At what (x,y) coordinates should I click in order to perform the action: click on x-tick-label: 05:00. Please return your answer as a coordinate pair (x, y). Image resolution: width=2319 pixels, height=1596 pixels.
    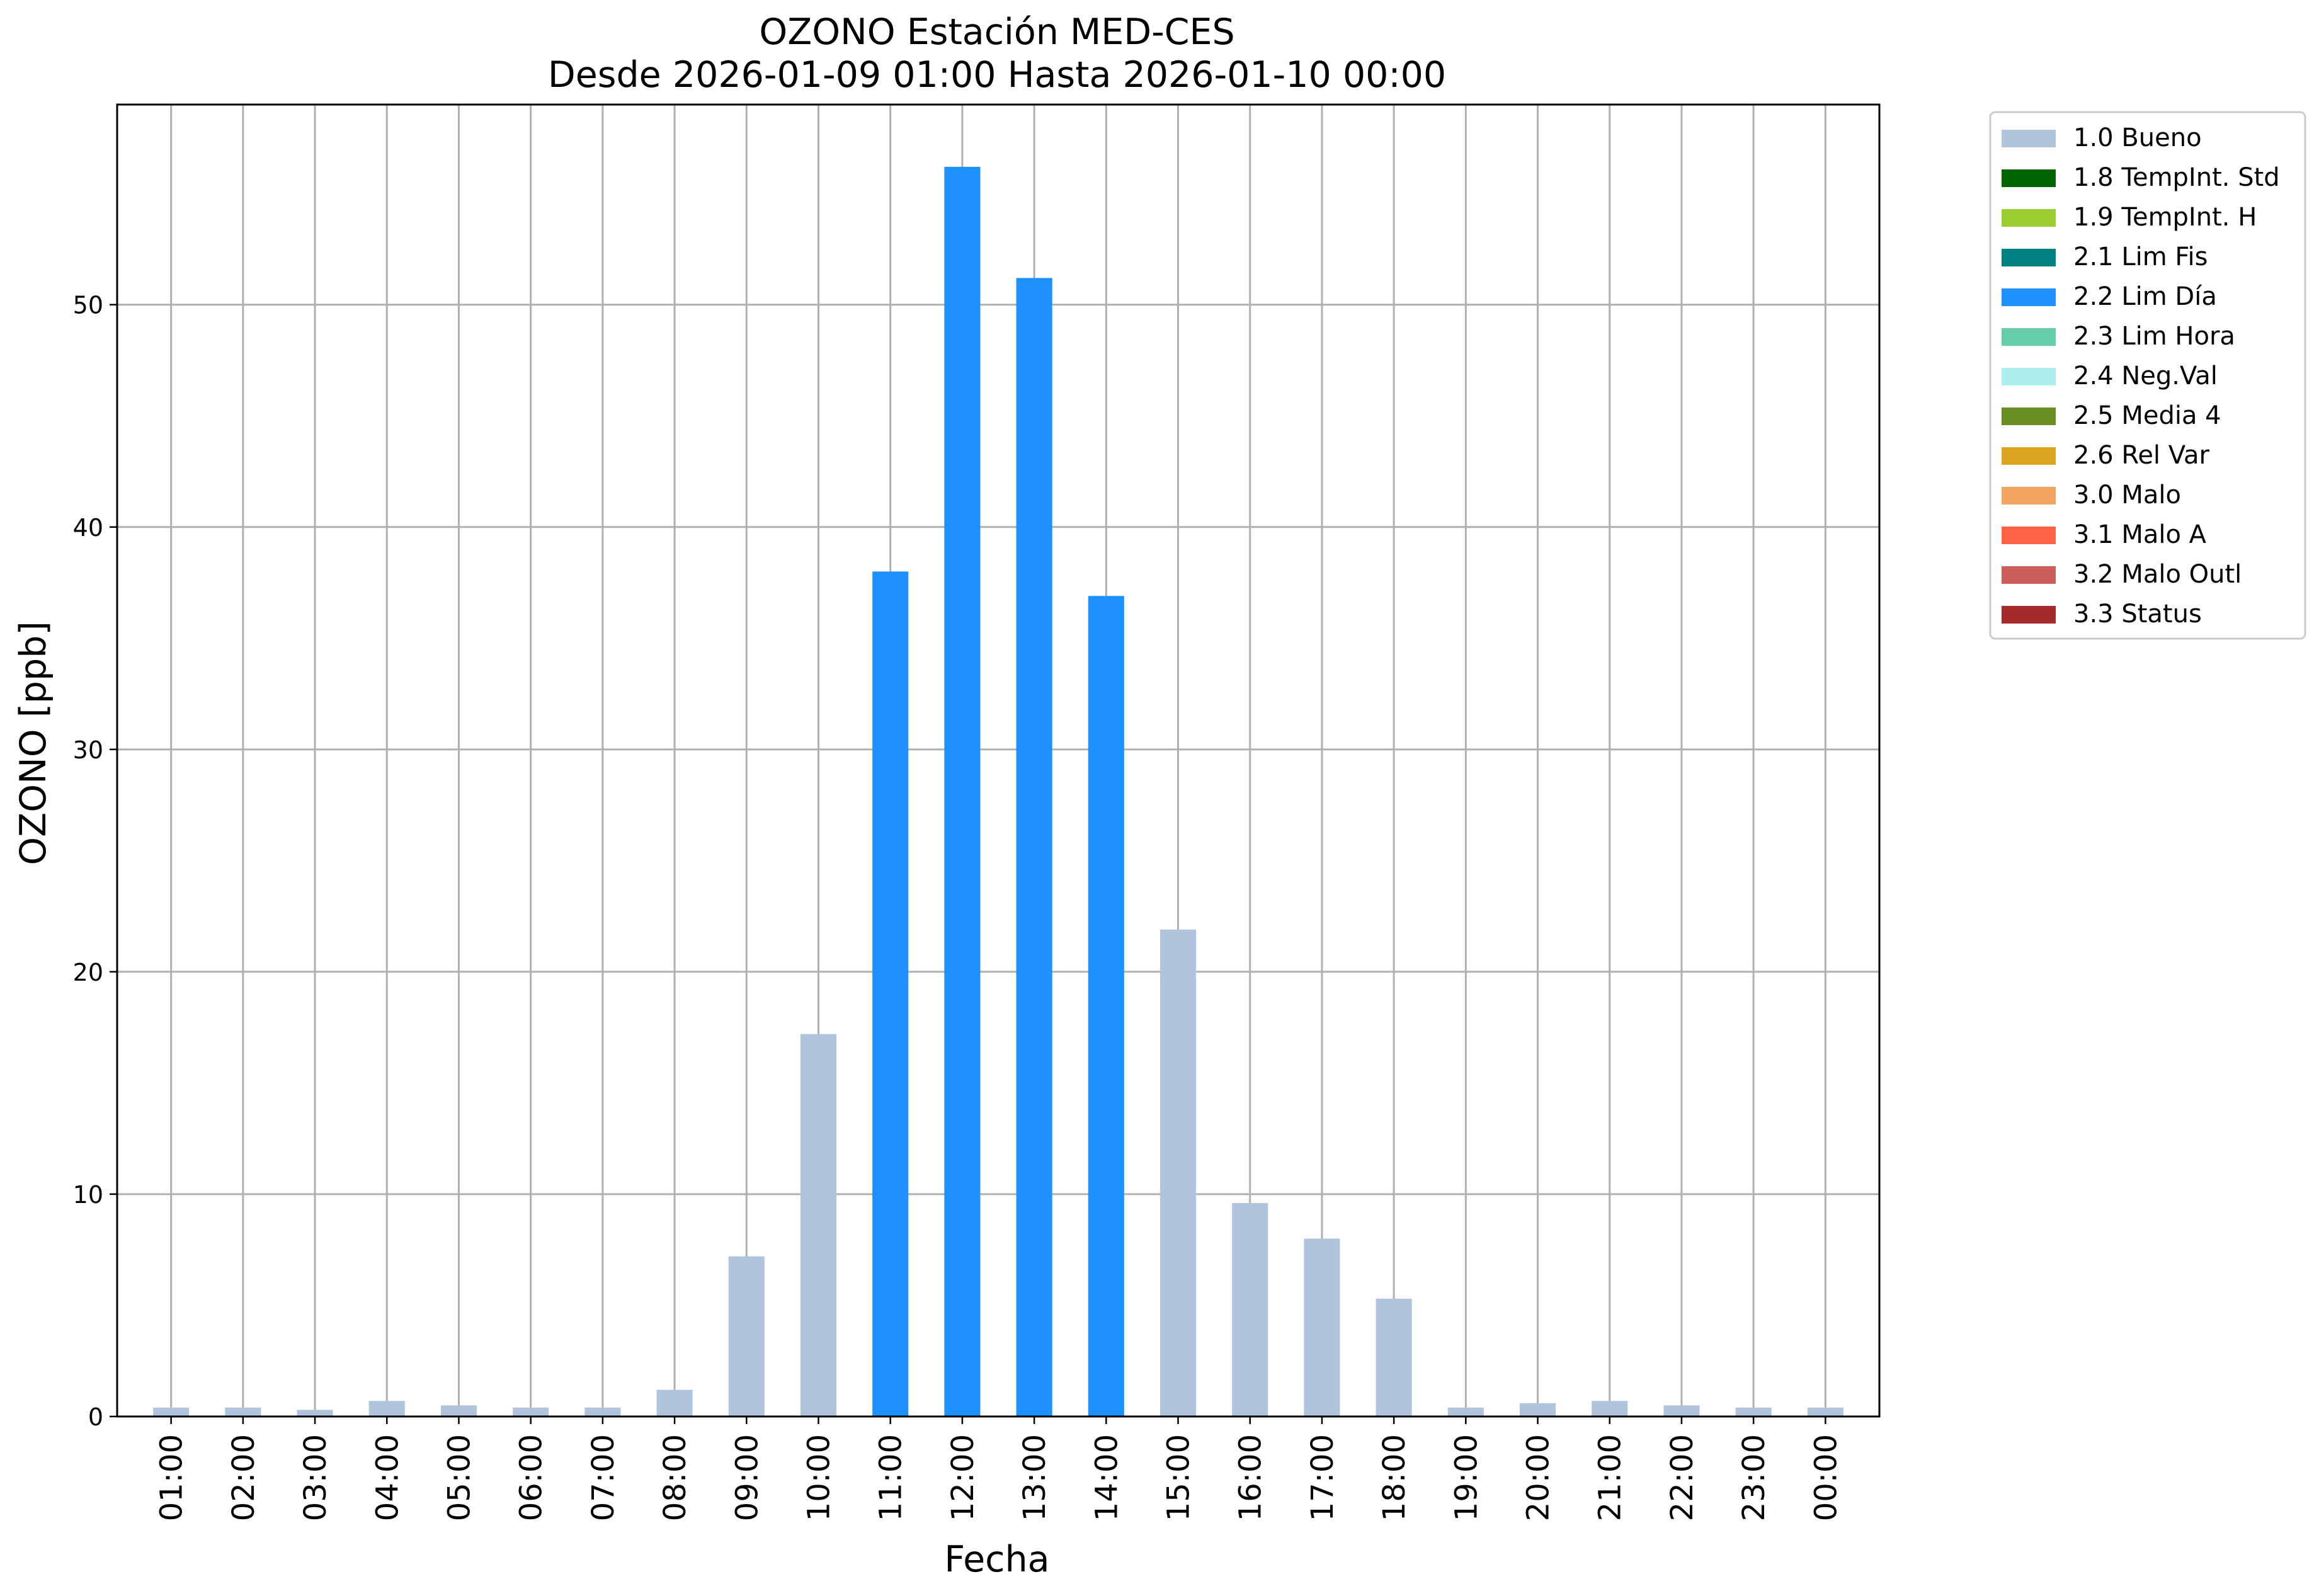
    Looking at the image, I should click on (459, 1477).